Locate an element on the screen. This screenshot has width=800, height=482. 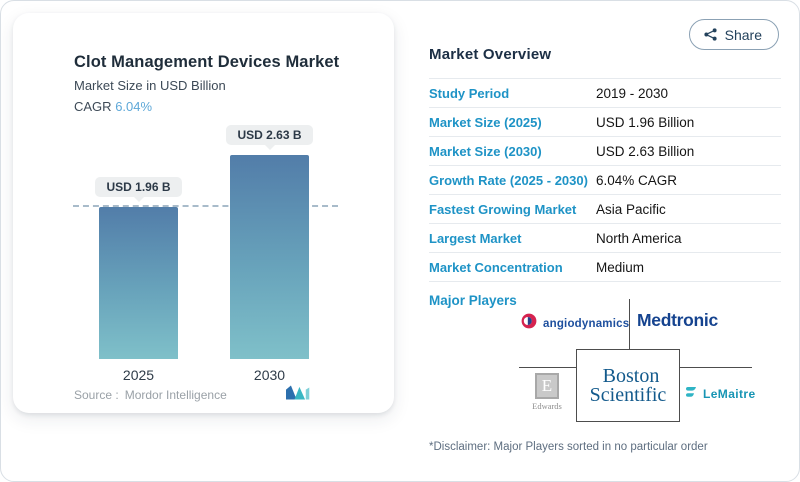
row-label: Growth Rate (2025 - 2030) is located at coordinates (508, 180).